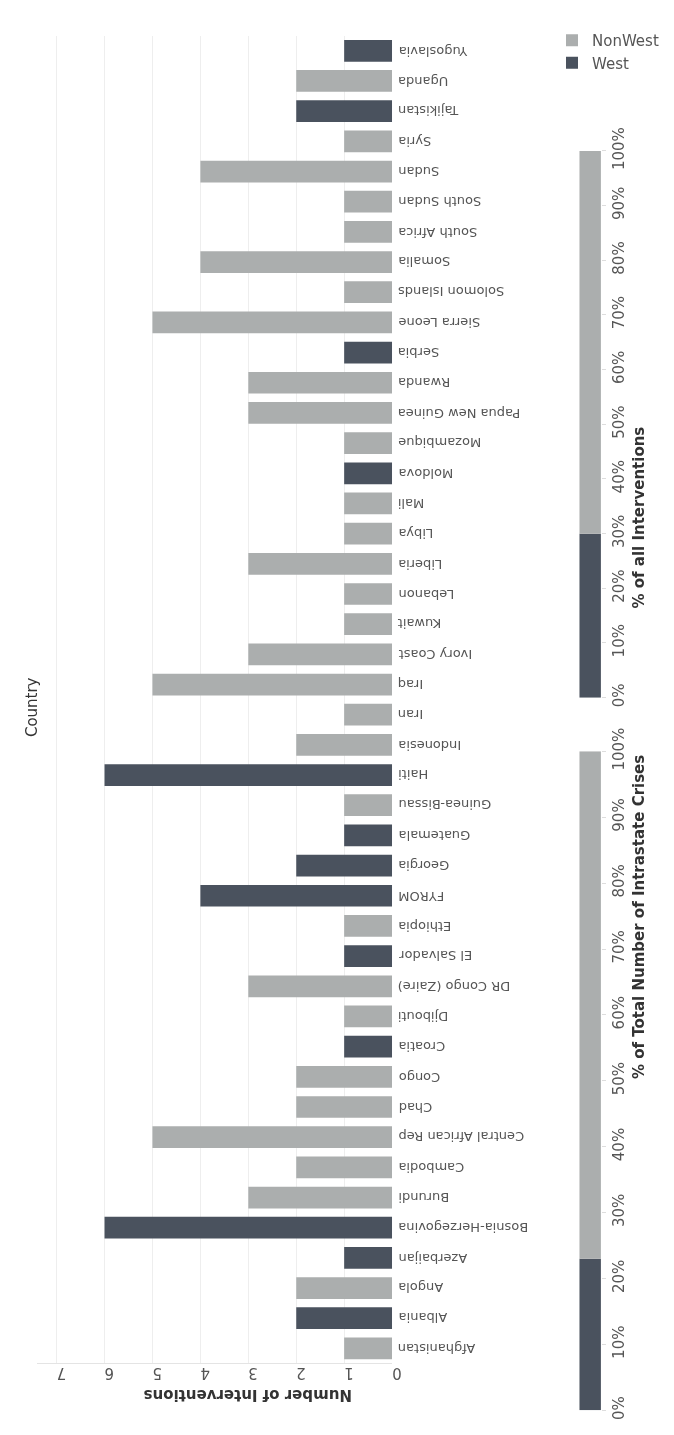 The width and height of the screenshot is (674, 1435). I want to click on y-tick-label: El Salvador, so click(435, 956).